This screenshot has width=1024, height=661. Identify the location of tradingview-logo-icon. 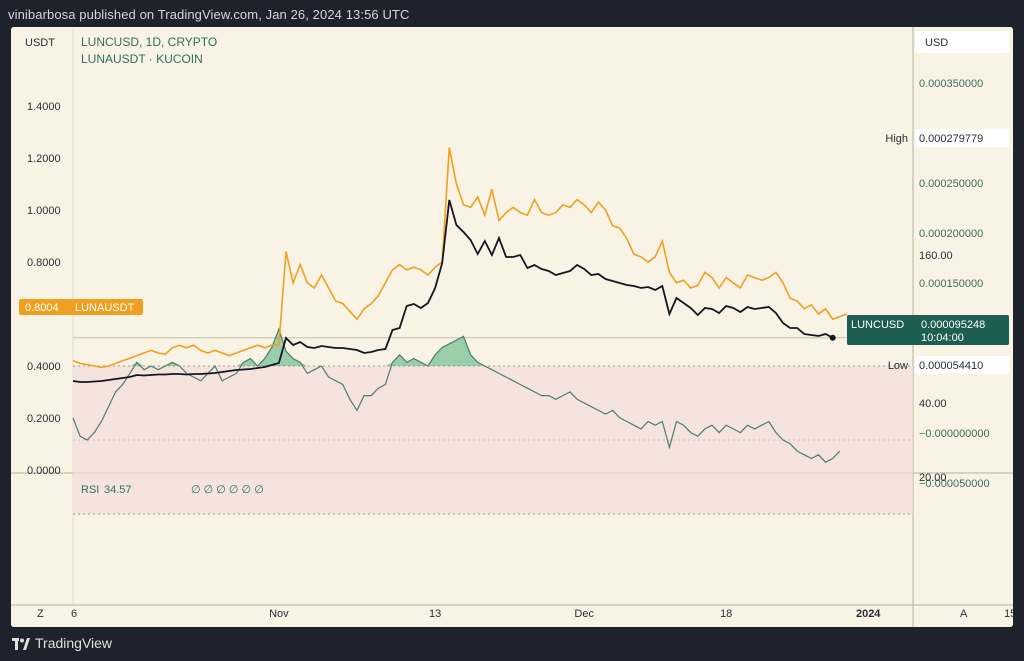
(21, 643).